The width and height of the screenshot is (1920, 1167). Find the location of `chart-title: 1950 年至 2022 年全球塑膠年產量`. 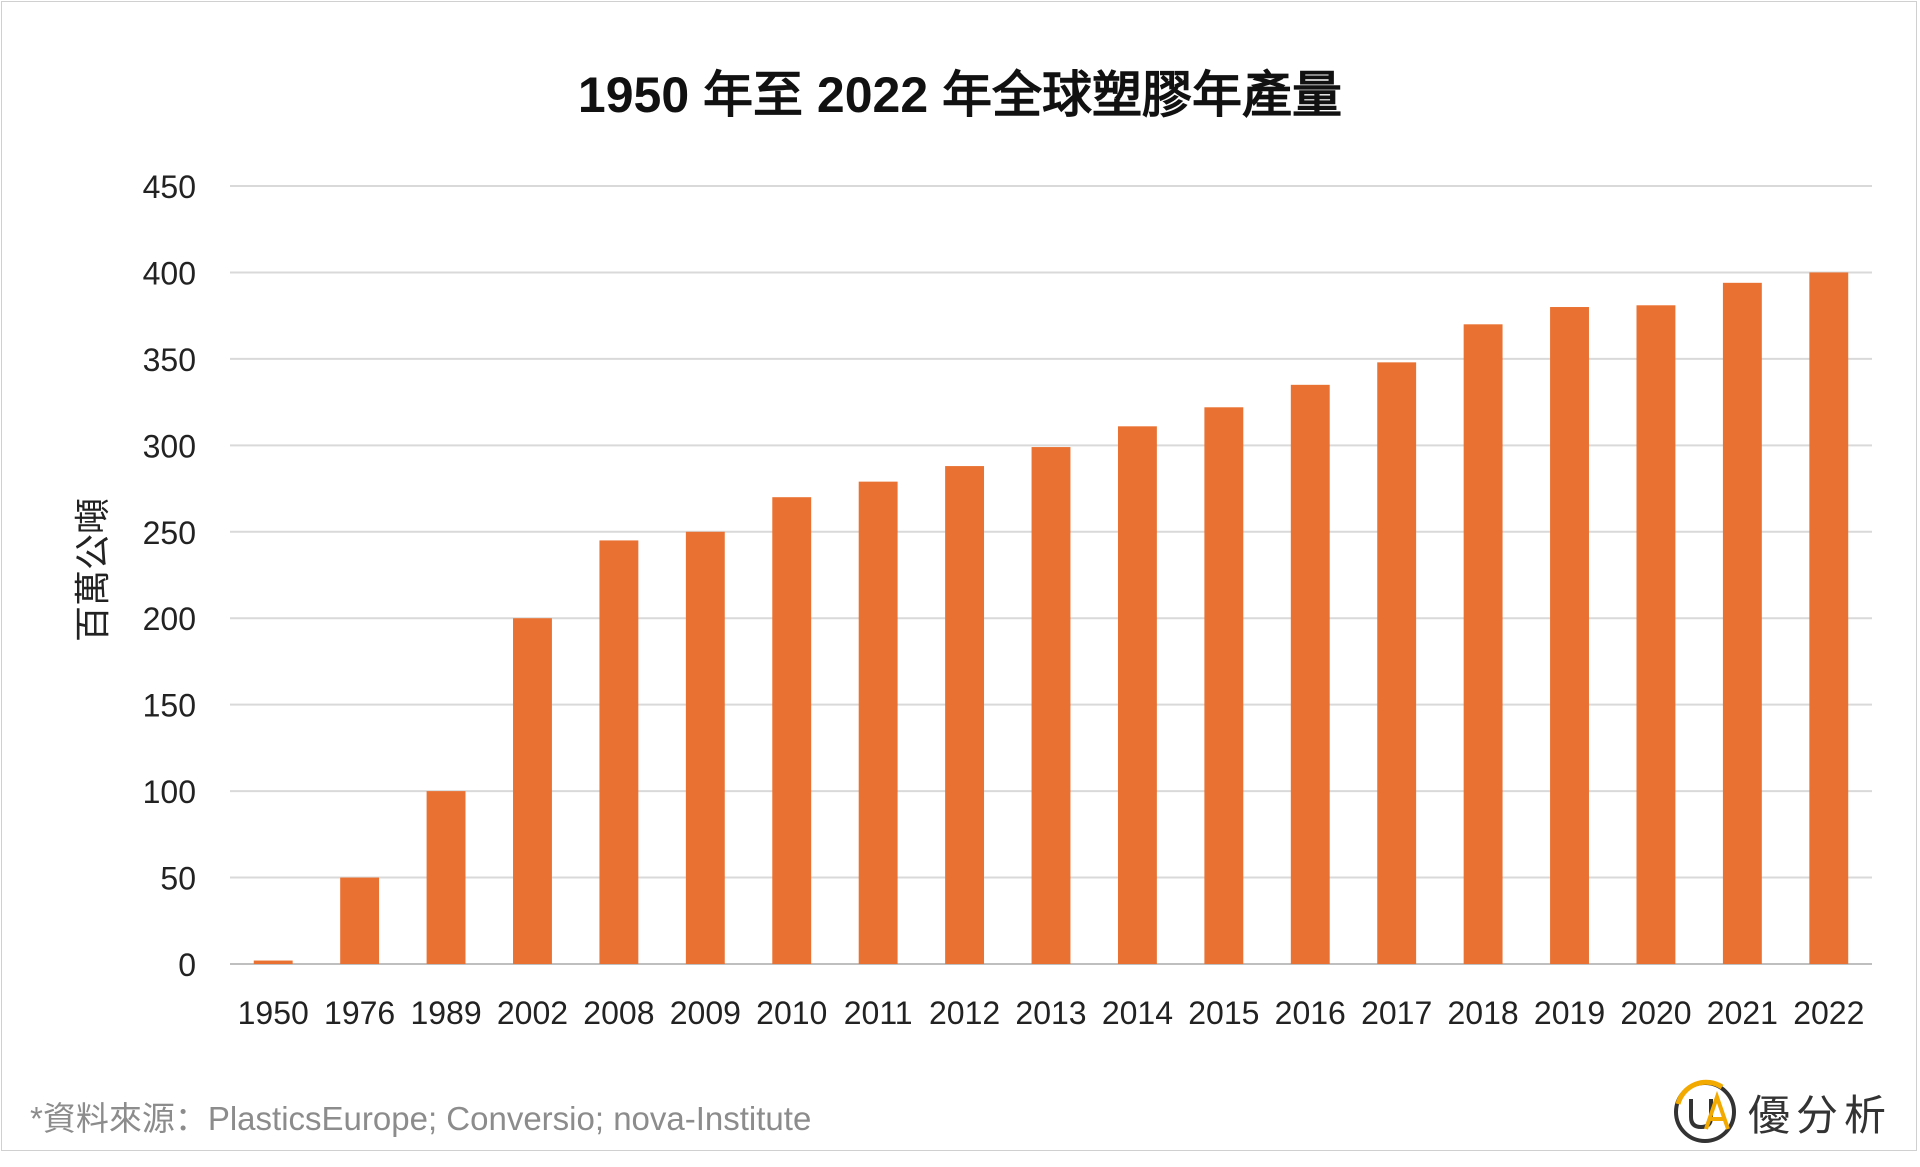

chart-title: 1950 年至 2022 年全球塑膠年產量 is located at coordinates (960, 95).